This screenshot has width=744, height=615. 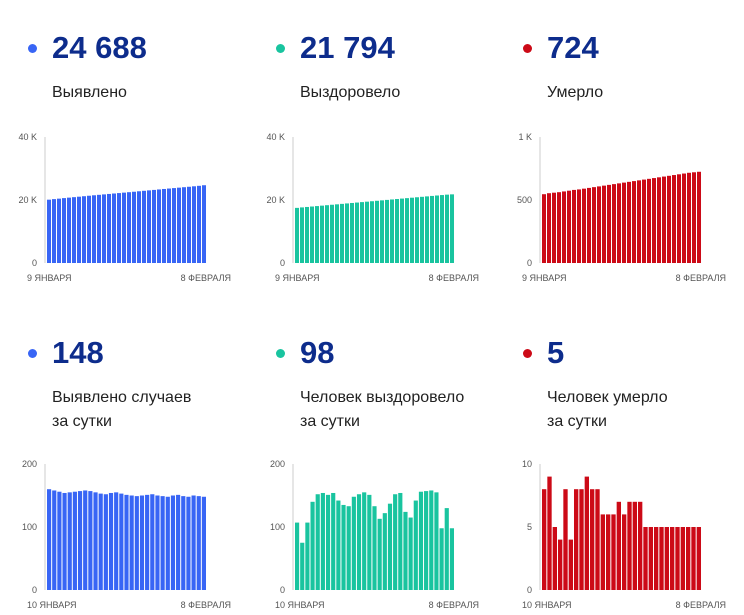 What do you see at coordinates (282, 590) in the screenshot?
I see `y-tick-label: 0` at bounding box center [282, 590].